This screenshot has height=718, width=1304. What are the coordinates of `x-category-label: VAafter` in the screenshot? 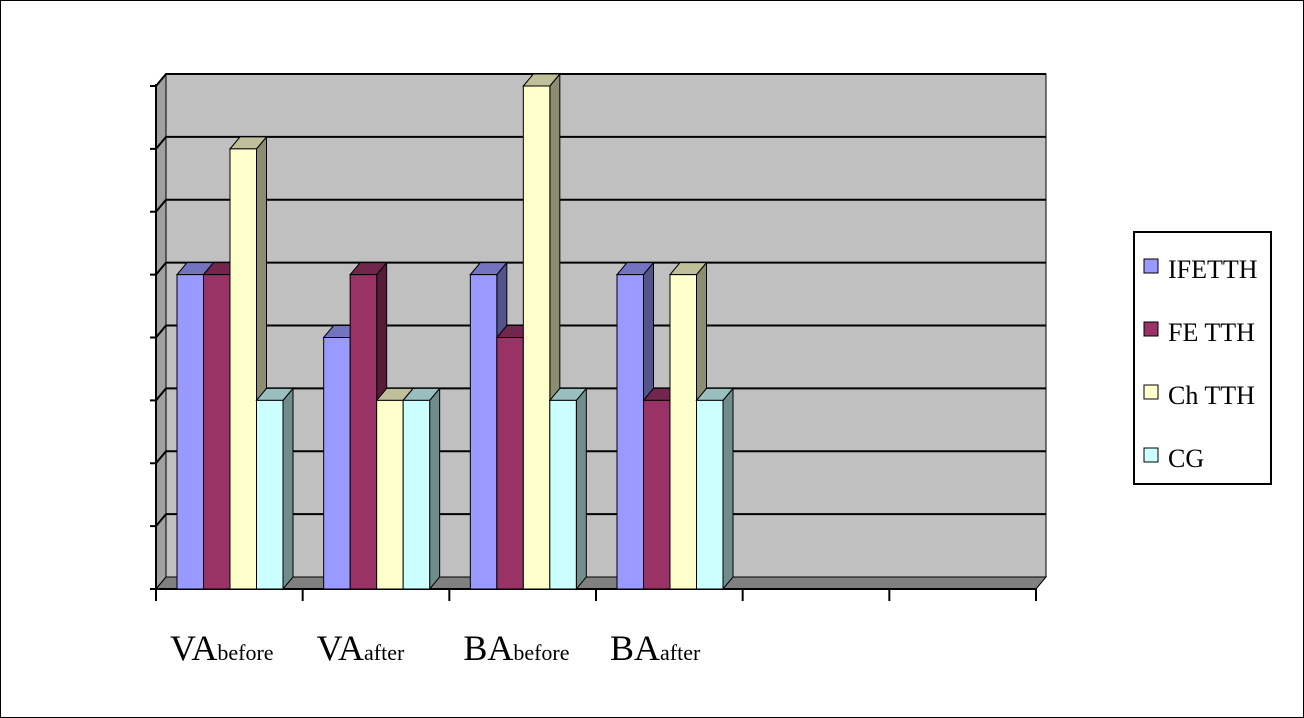 It's located at (361, 648).